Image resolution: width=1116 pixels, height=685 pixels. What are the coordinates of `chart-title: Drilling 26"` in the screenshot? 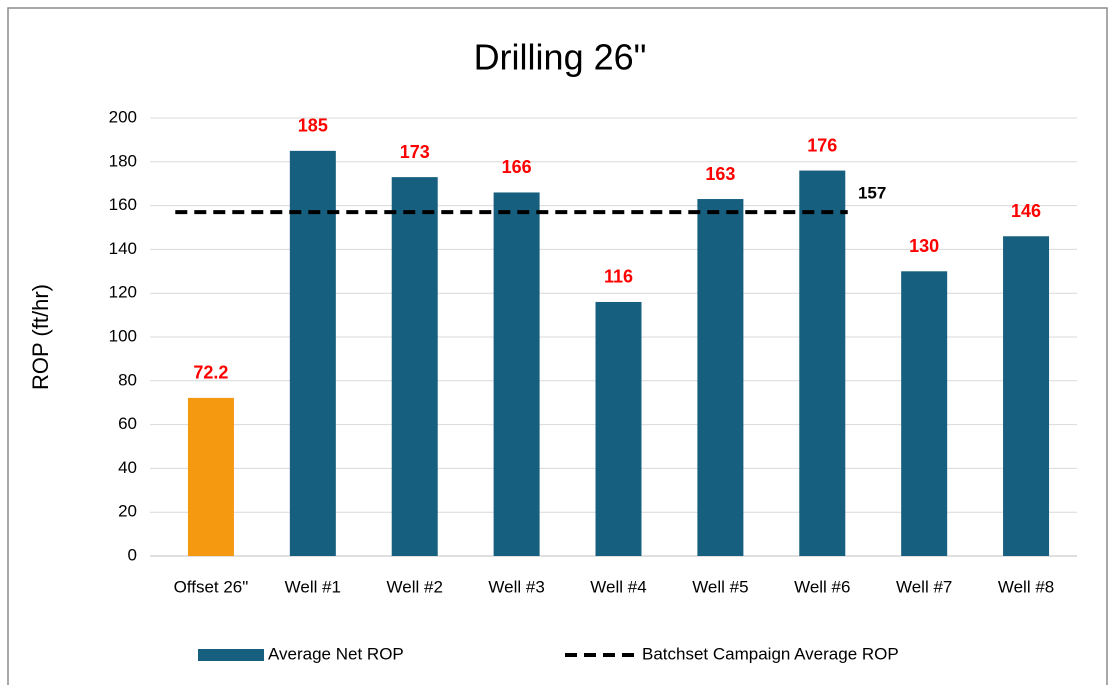 It's located at (560, 57).